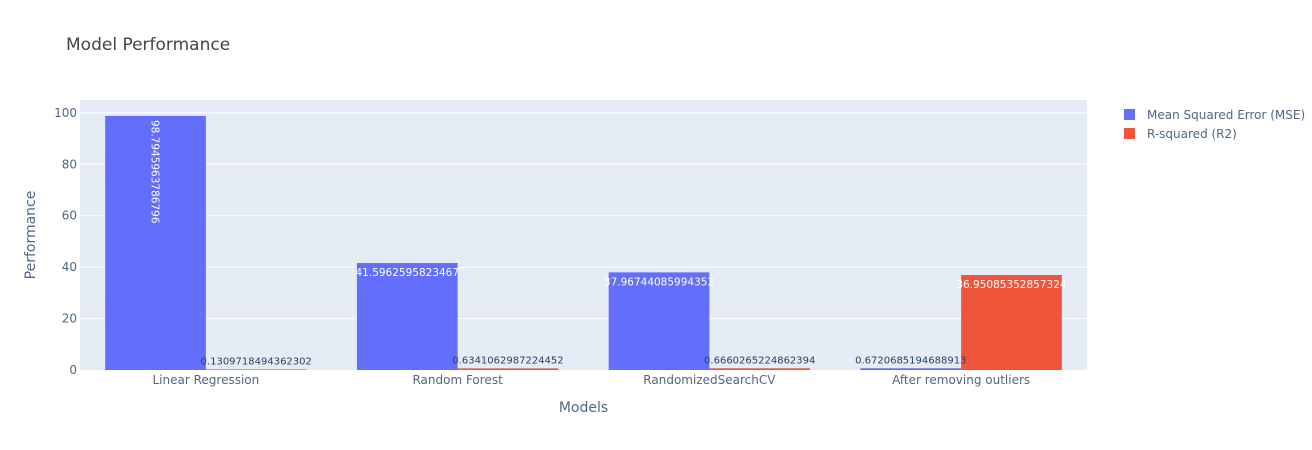  Describe the element at coordinates (155, 172) in the screenshot. I see `data-label: 98.7945963786796` at that location.